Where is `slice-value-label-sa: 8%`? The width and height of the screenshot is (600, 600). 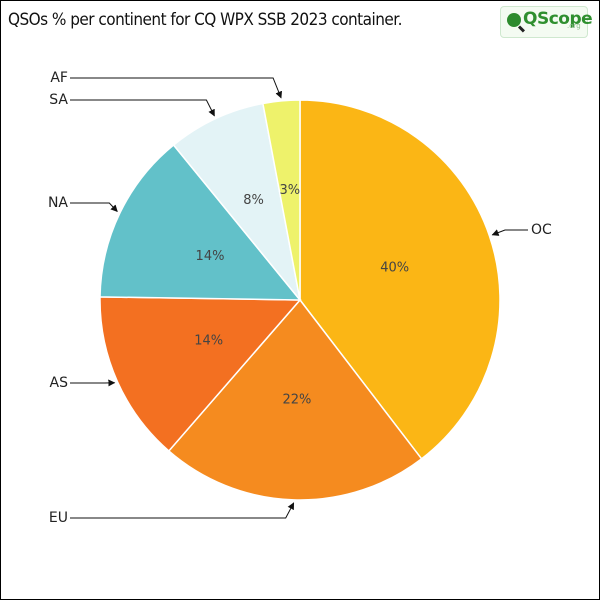
slice-value-label-sa: 8% is located at coordinates (253, 200).